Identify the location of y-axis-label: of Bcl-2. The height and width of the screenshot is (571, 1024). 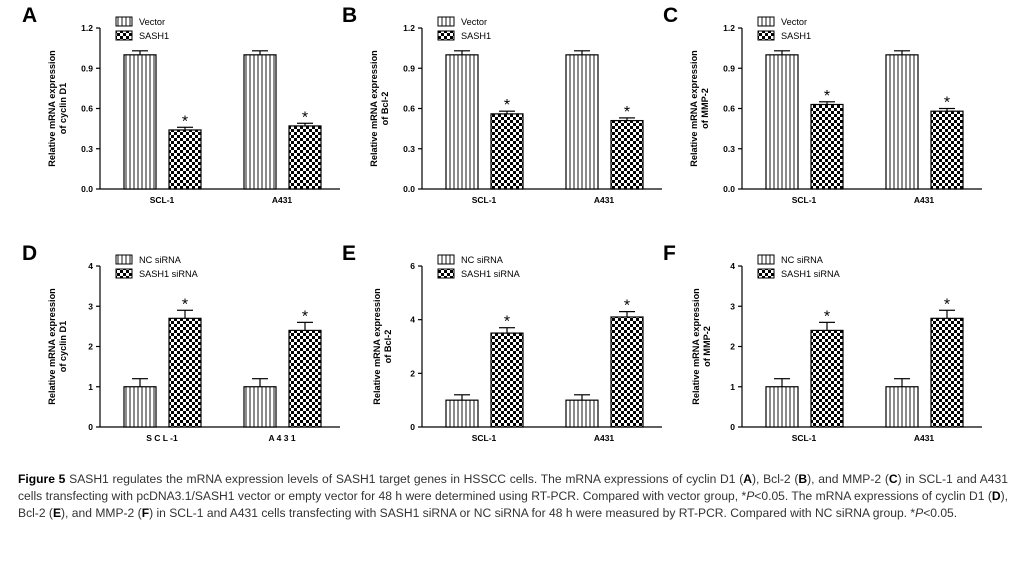
(385, 109).